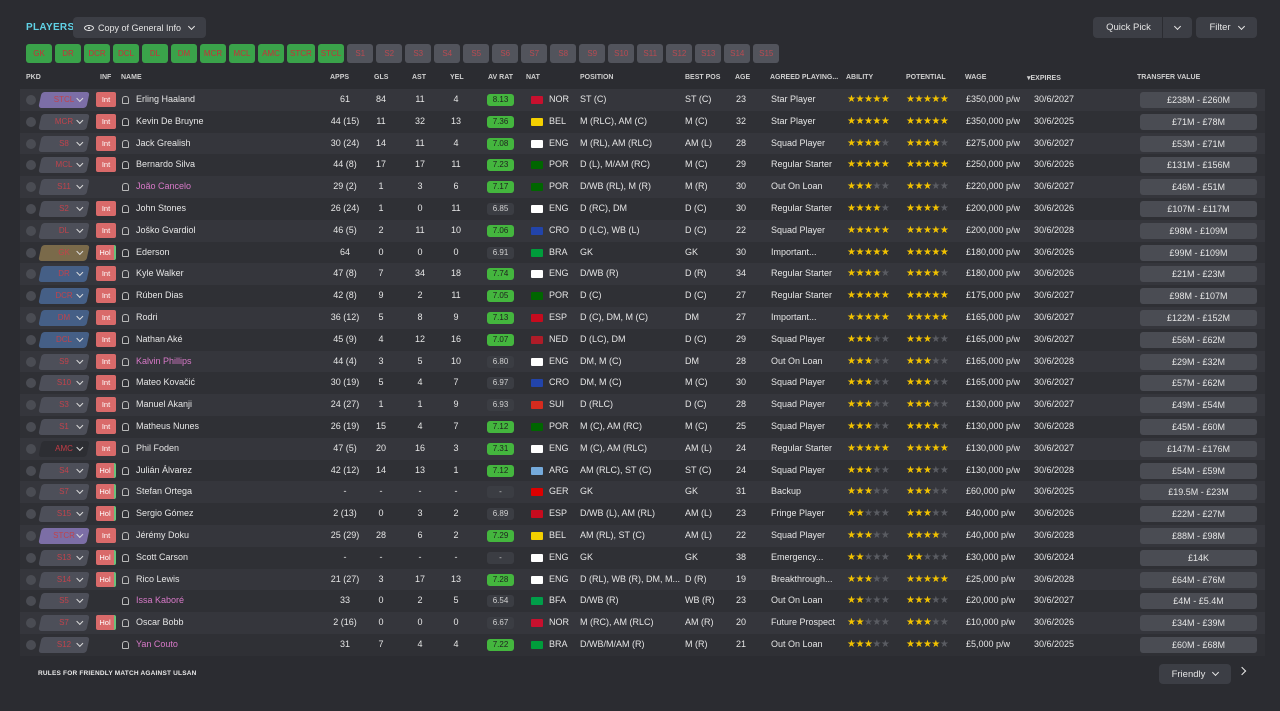 The height and width of the screenshot is (711, 1280). I want to click on player-name: João Cancelo, so click(164, 186).